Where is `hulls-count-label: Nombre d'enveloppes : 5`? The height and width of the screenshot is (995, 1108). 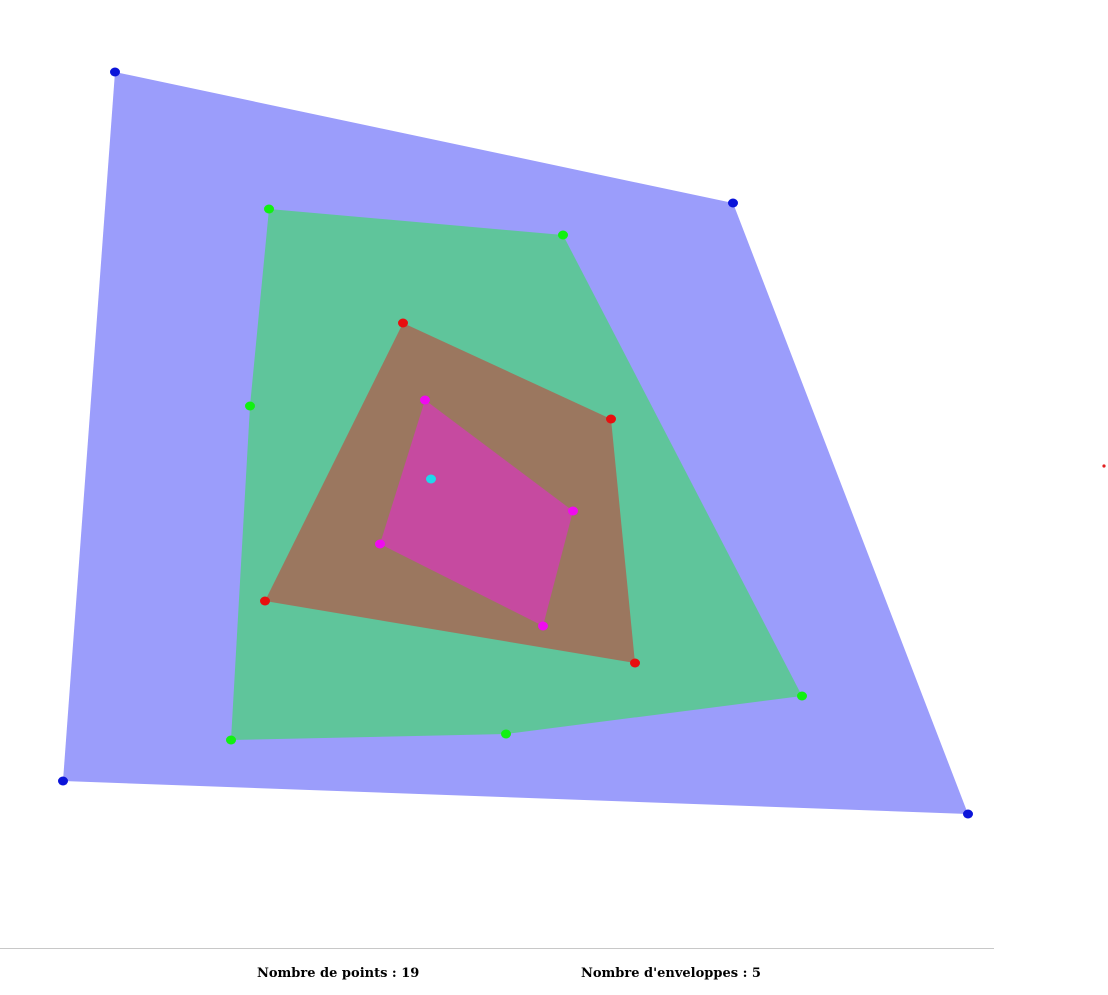 hulls-count-label: Nombre d'enveloppes : 5 is located at coordinates (671, 973).